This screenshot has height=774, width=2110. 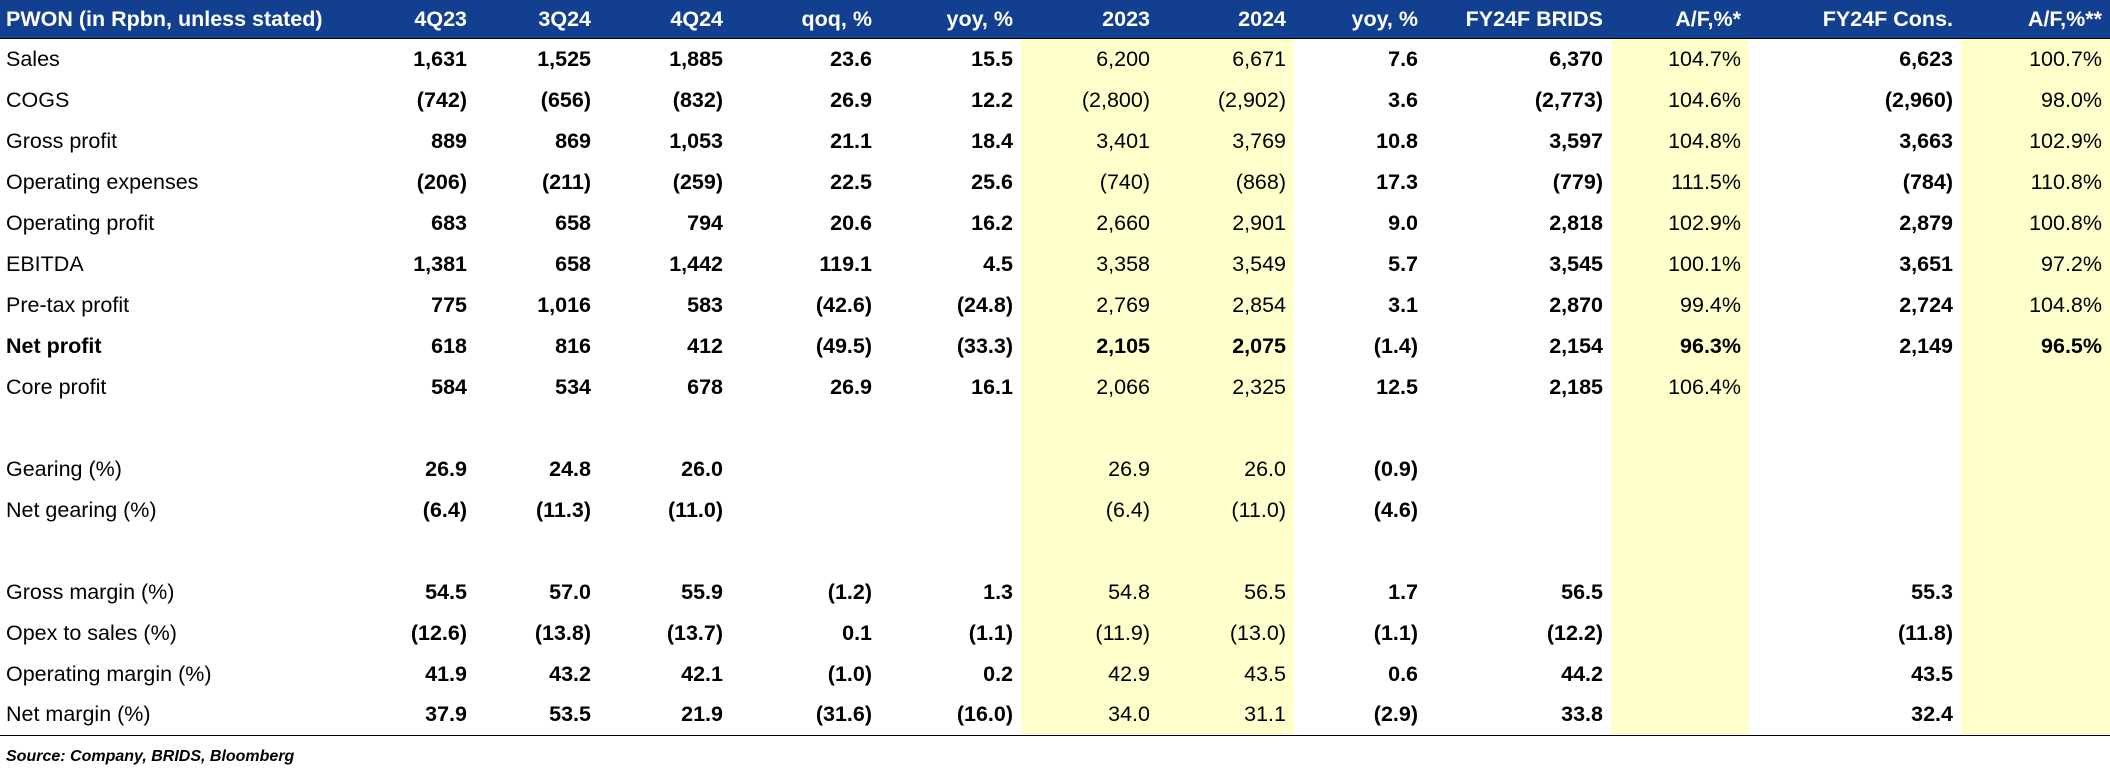 I want to click on table-cell: 534, so click(x=573, y=386).